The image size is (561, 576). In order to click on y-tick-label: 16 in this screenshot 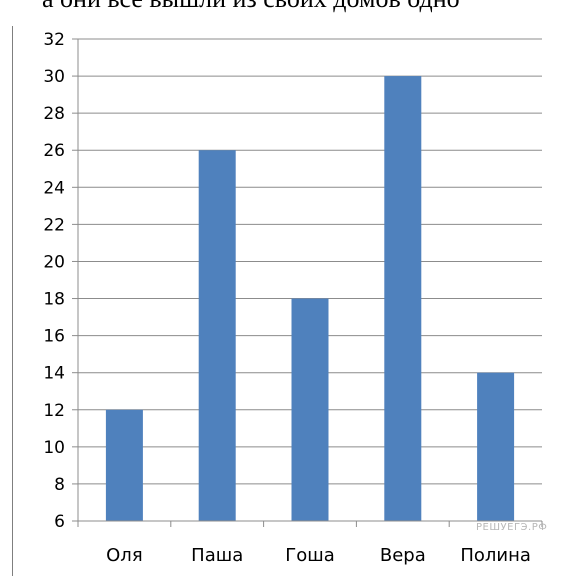, I will do `click(54, 337)`.